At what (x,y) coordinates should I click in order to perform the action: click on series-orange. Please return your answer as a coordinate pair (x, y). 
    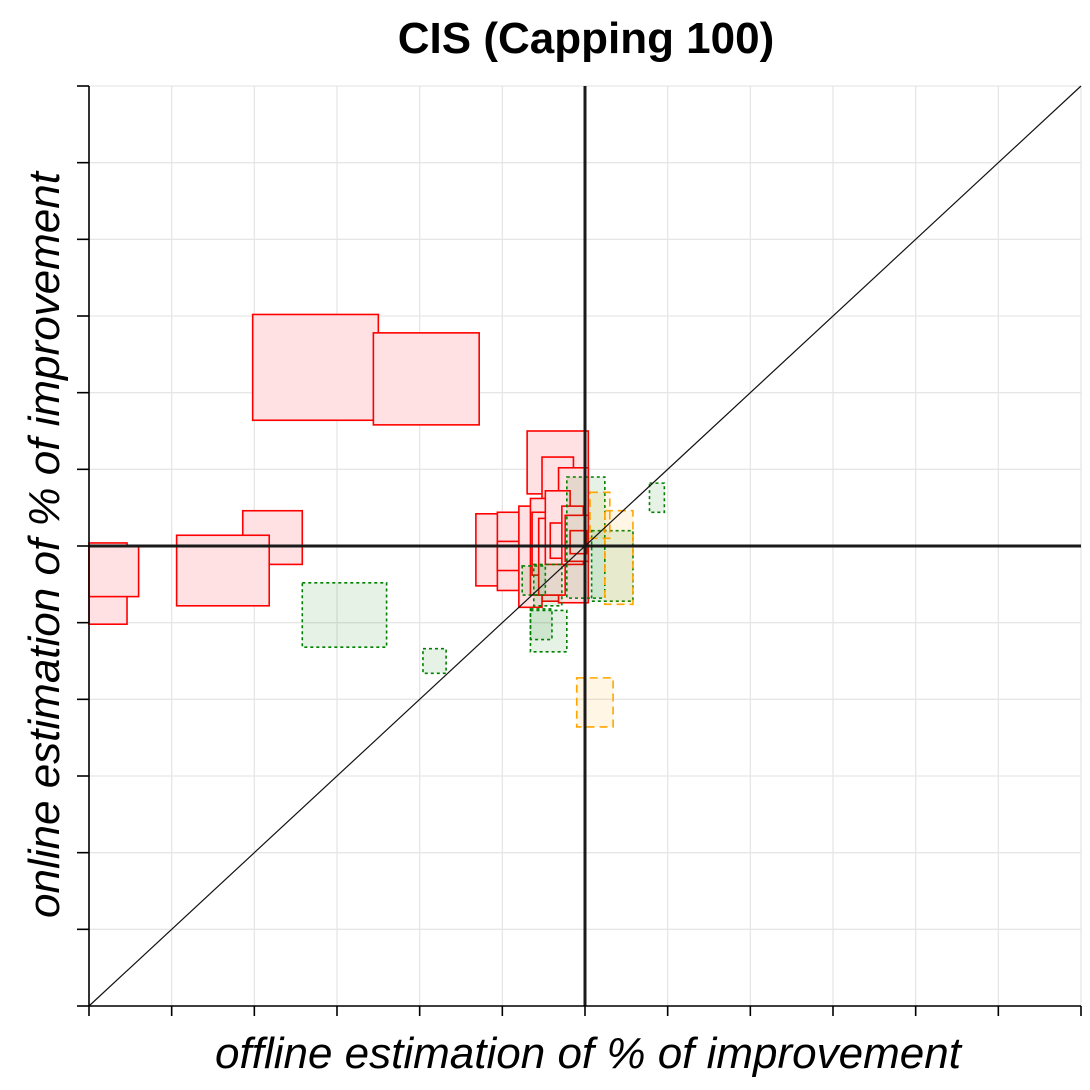
    Looking at the image, I should click on (604, 609).